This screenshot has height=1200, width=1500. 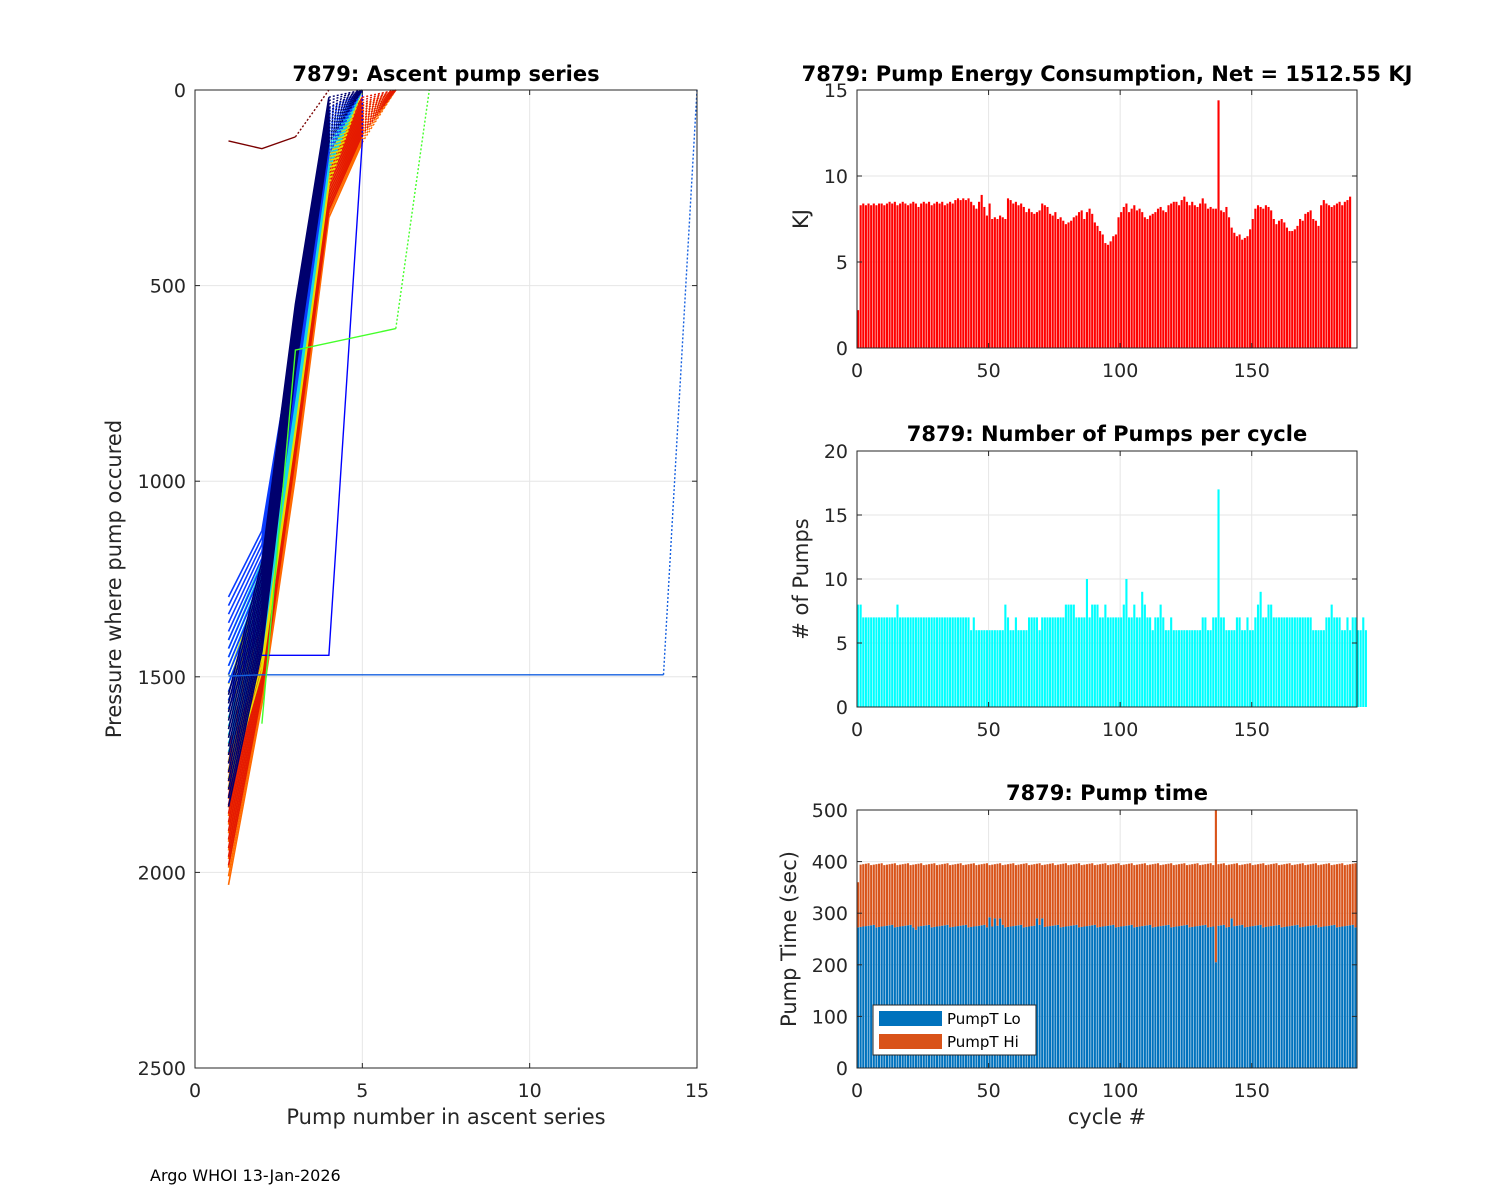 I want to click on pumptime-title: 7879: Pump time, so click(x=1107, y=793).